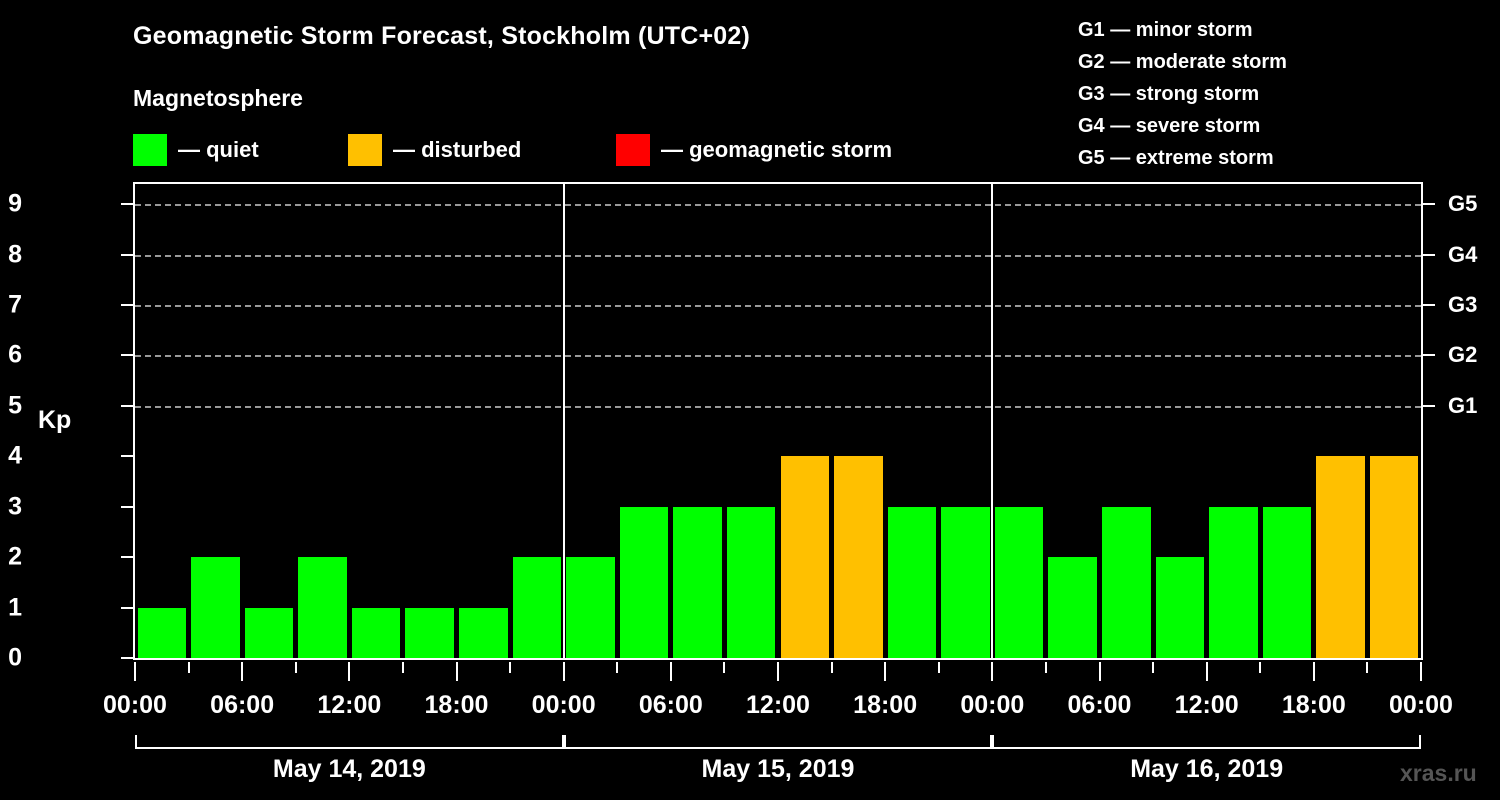 Image resolution: width=1500 pixels, height=800 pixels. Describe the element at coordinates (55, 420) in the screenshot. I see `y-axis-title: Kp` at that location.